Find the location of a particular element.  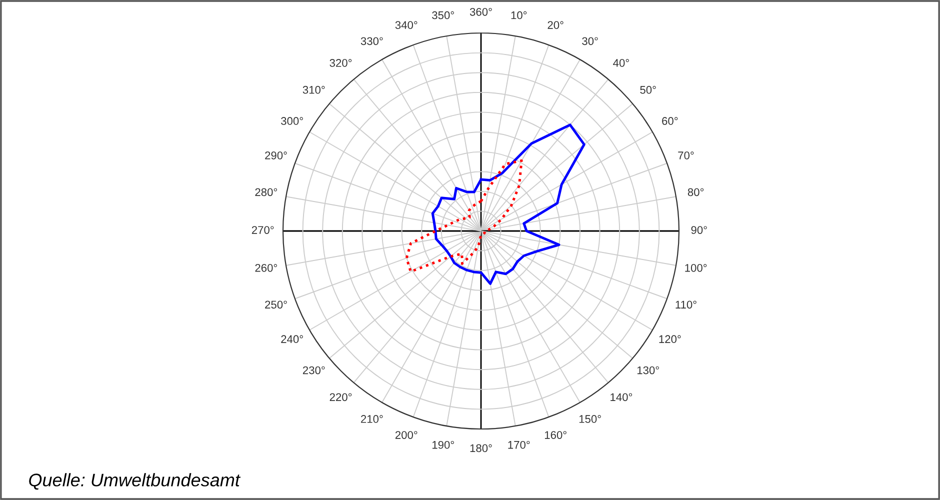

spoke-label: 300° is located at coordinates (292, 121).